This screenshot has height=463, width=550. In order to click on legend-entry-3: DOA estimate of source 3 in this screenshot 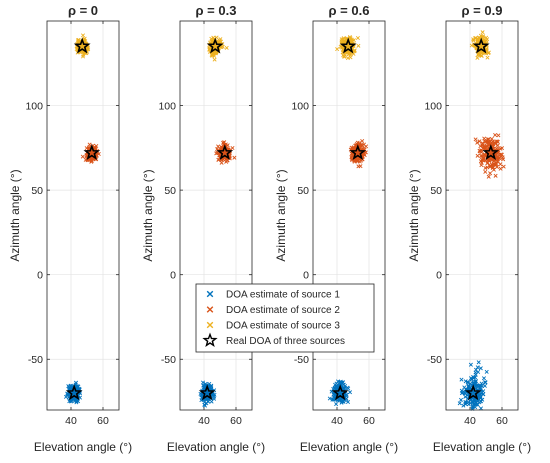, I will do `click(273, 326)`.